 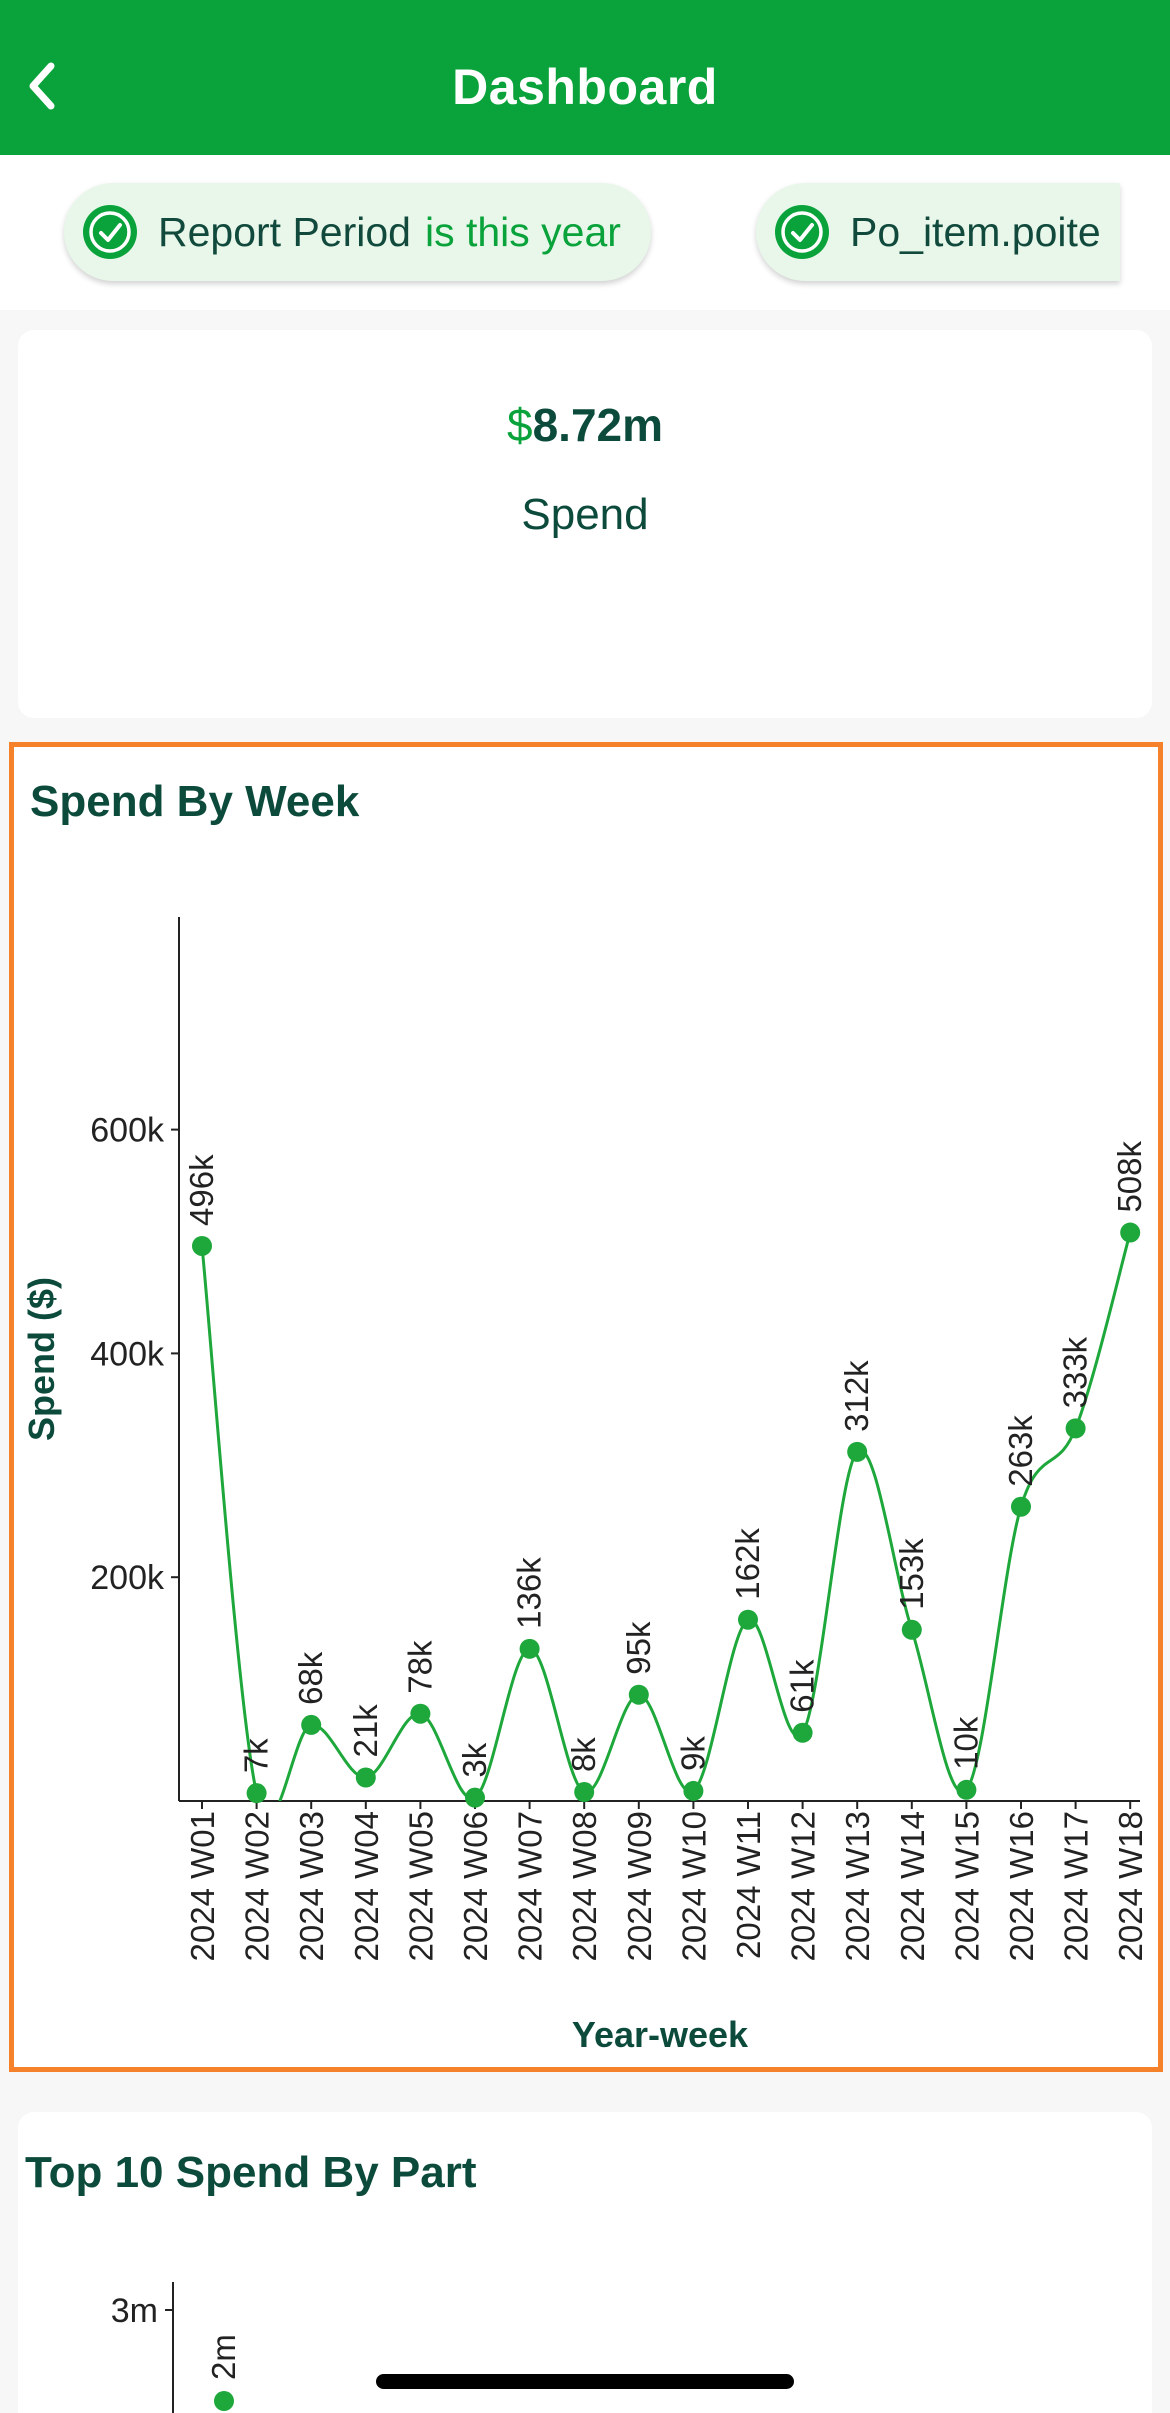 I want to click on filter-chip-report-period: Report Period is this year, so click(x=357, y=232).